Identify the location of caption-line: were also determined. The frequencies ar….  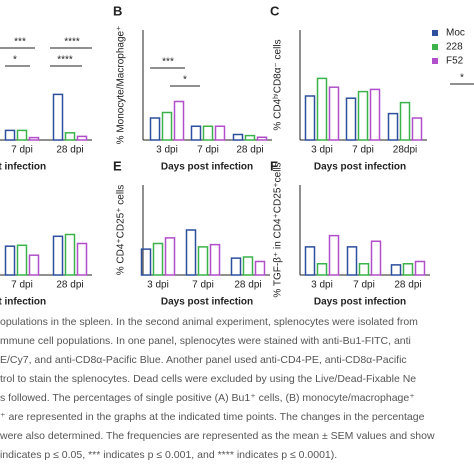
(217, 436).